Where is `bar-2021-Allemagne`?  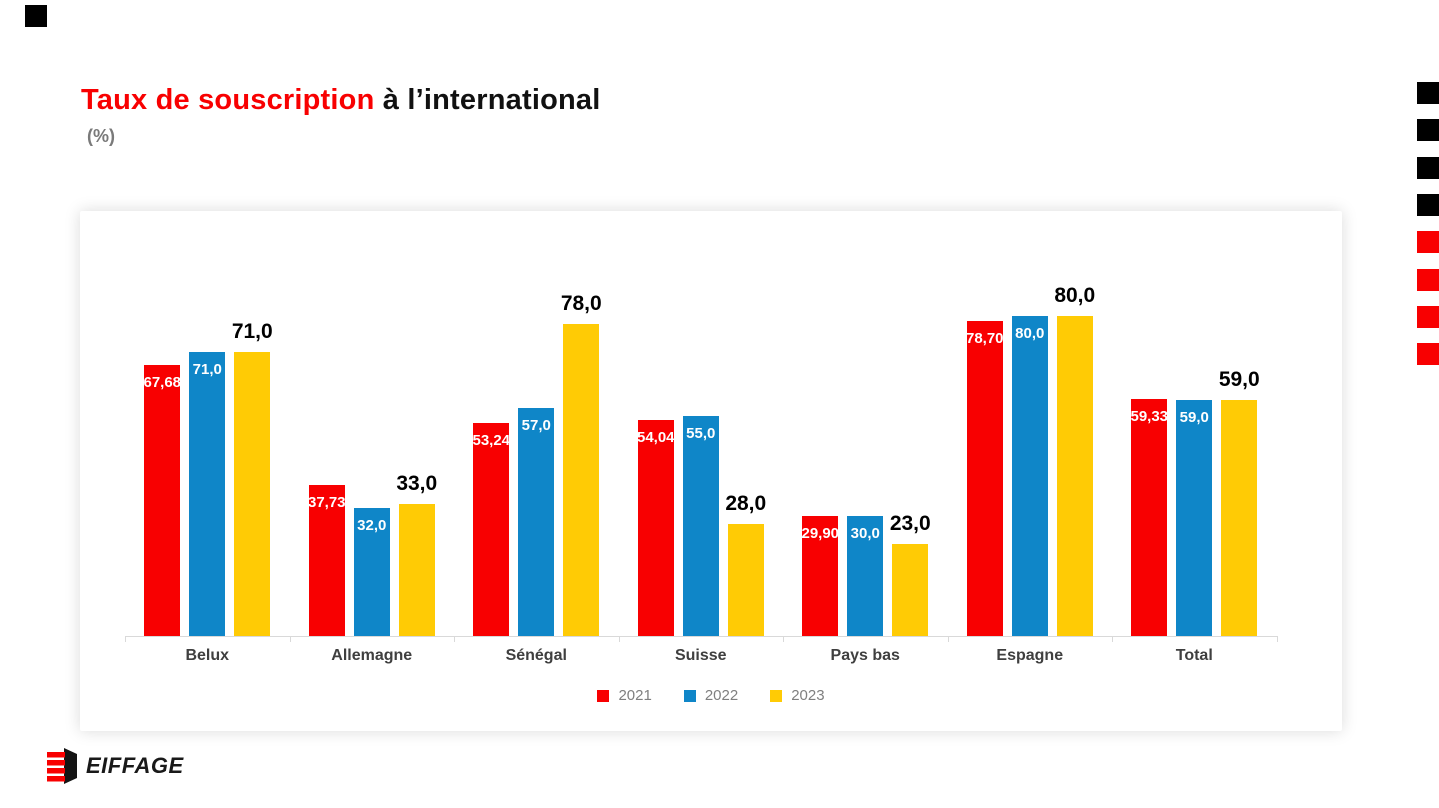
bar-2021-Allemagne is located at coordinates (326, 560).